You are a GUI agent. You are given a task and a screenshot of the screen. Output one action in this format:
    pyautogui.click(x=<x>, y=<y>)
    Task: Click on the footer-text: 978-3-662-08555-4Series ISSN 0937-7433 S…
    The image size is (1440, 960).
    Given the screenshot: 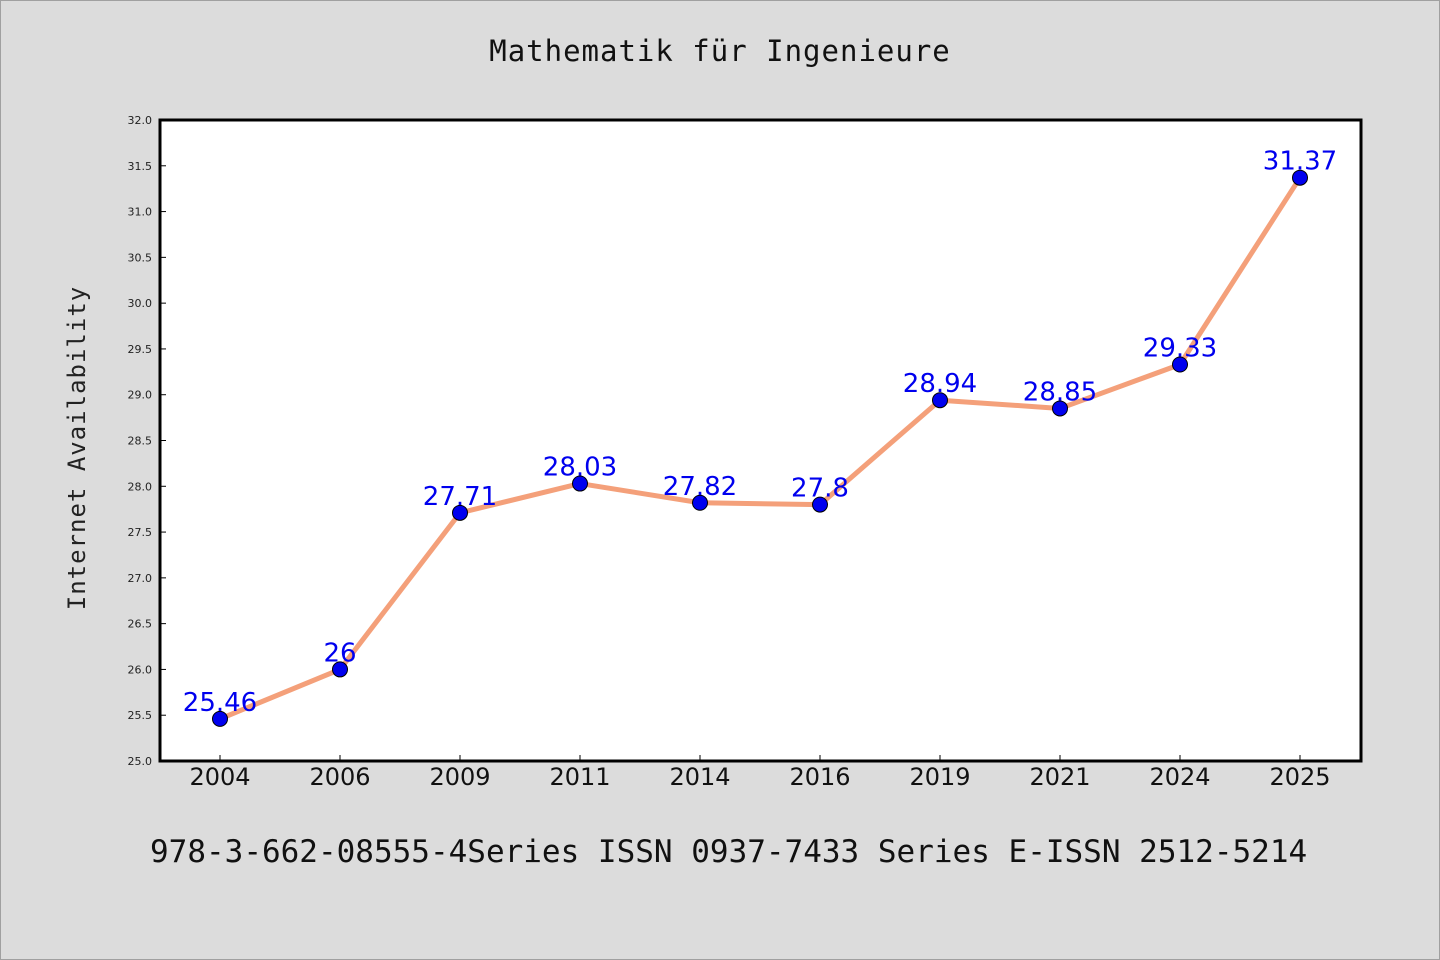 What is the action you would take?
    pyautogui.click(x=729, y=852)
    